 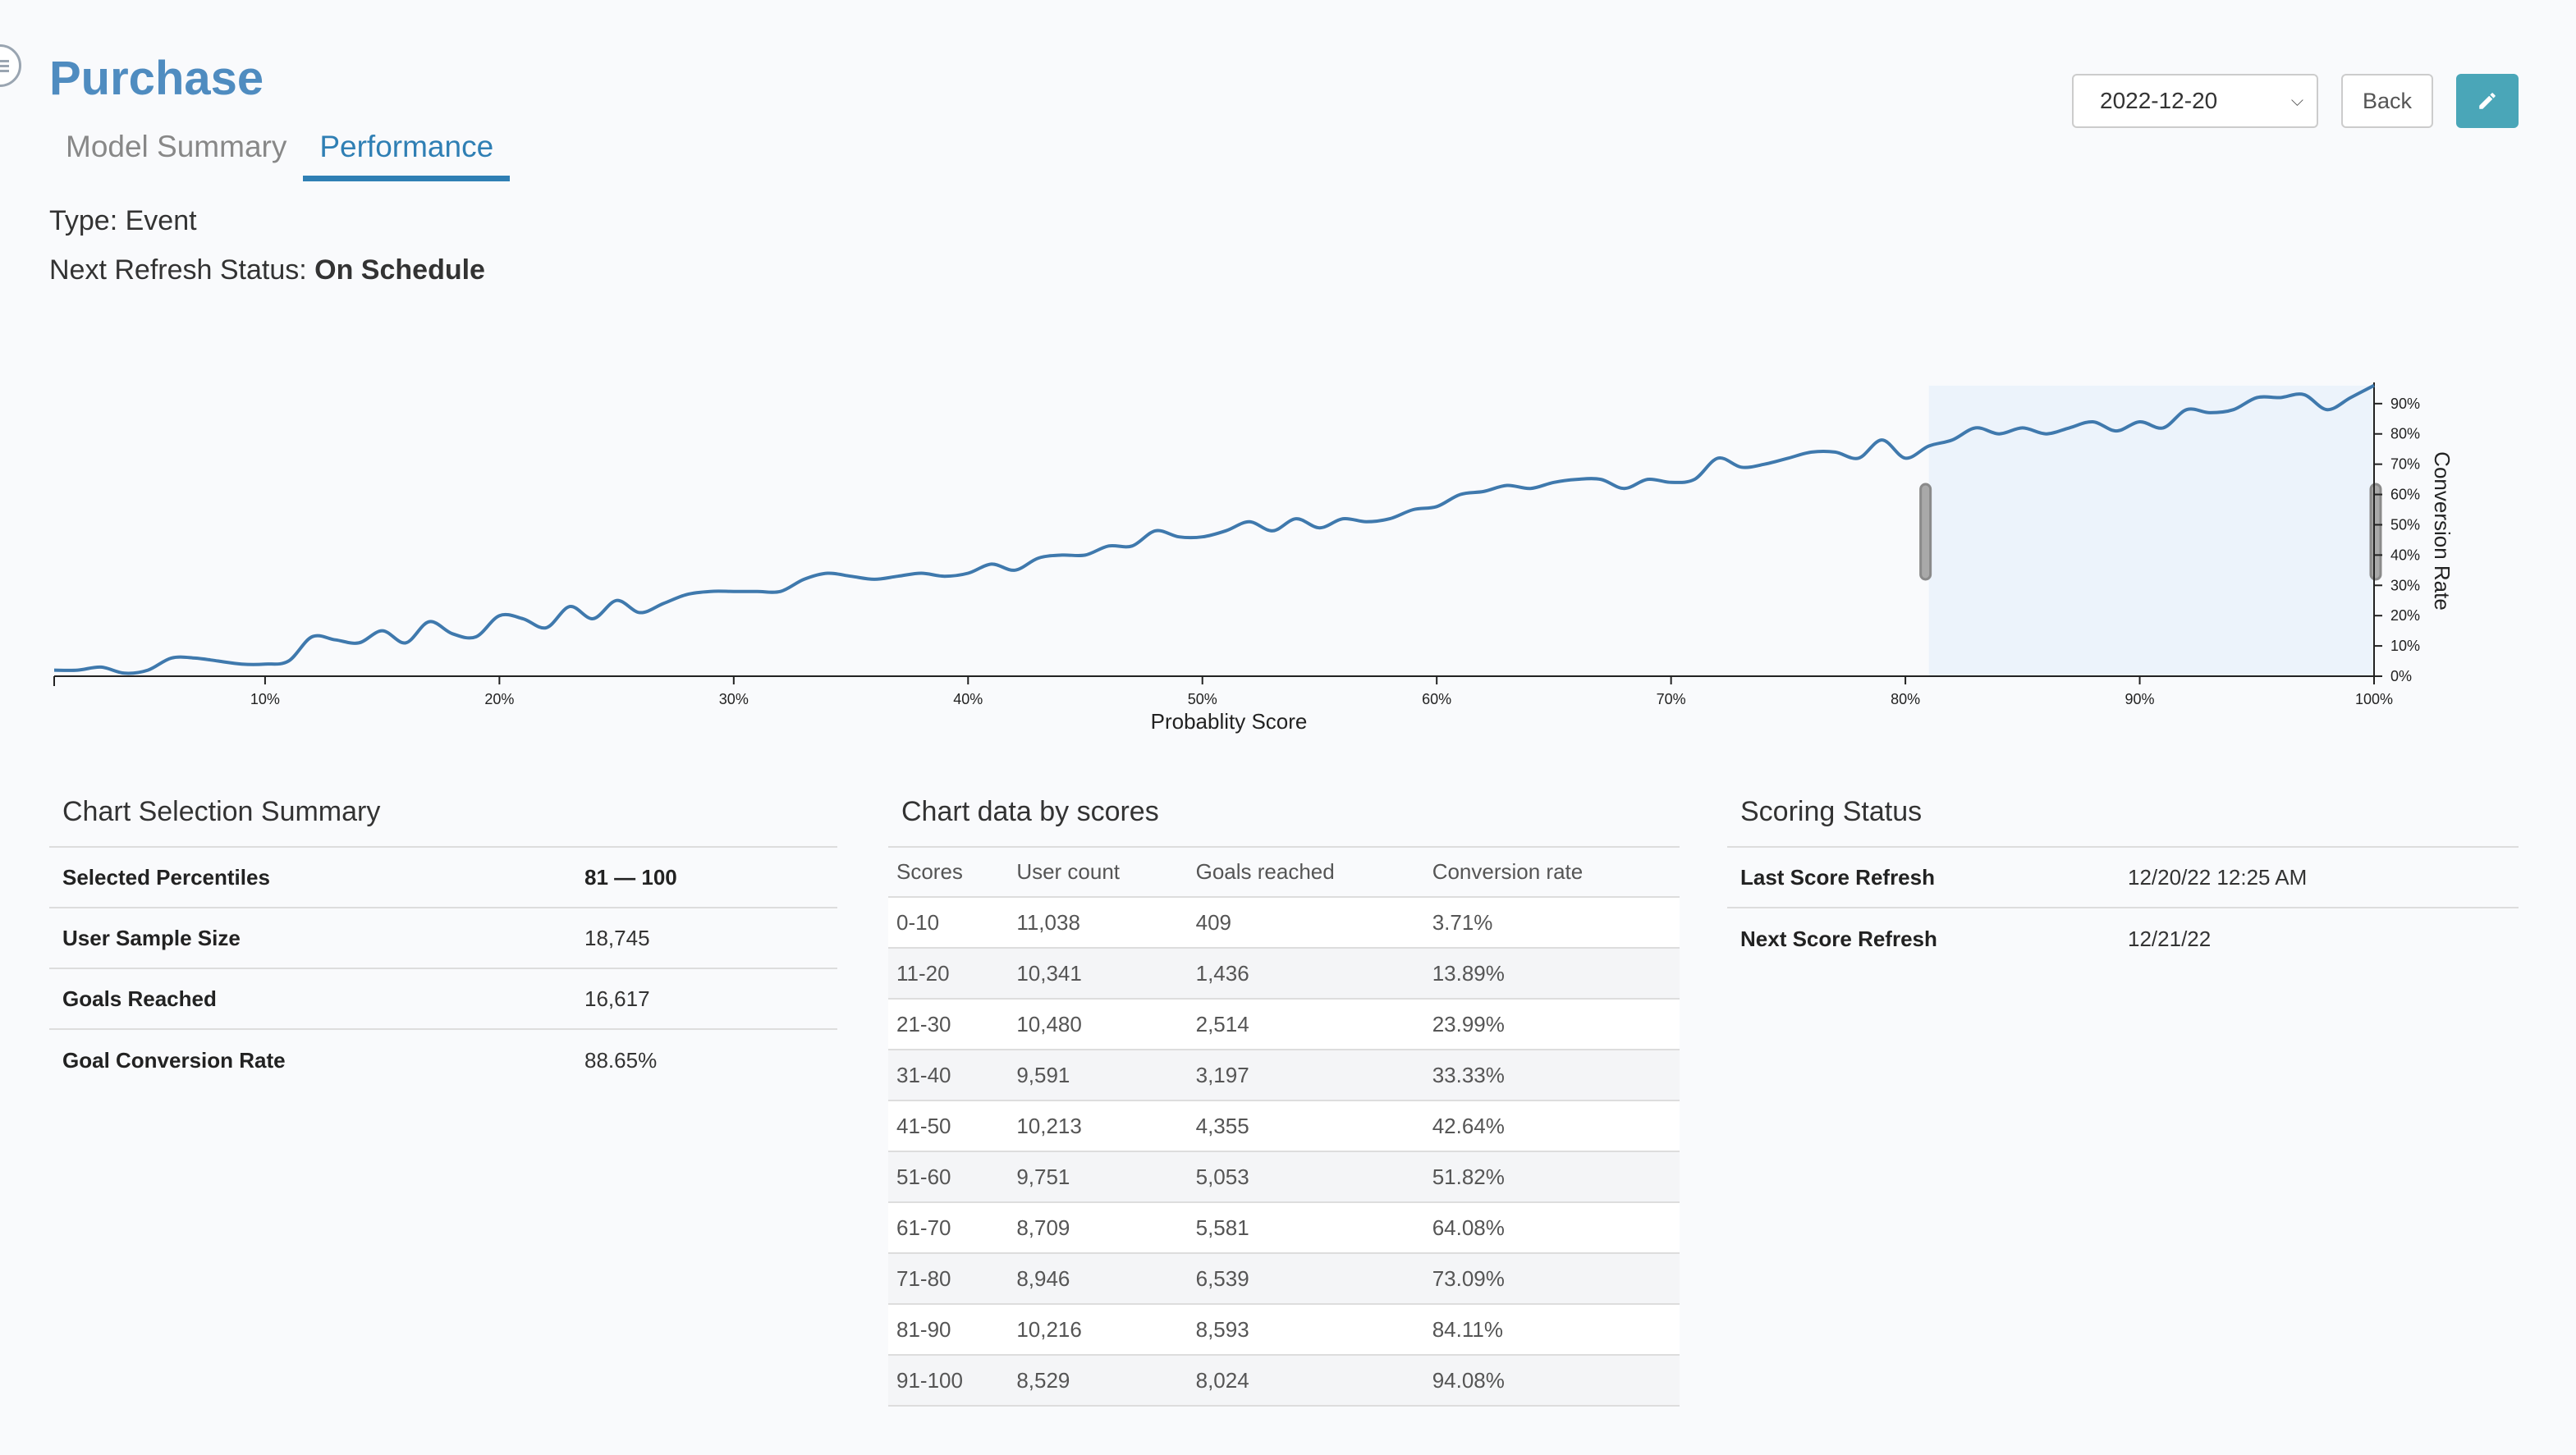 I want to click on cell-user-count: 8,709, so click(x=1098, y=1228).